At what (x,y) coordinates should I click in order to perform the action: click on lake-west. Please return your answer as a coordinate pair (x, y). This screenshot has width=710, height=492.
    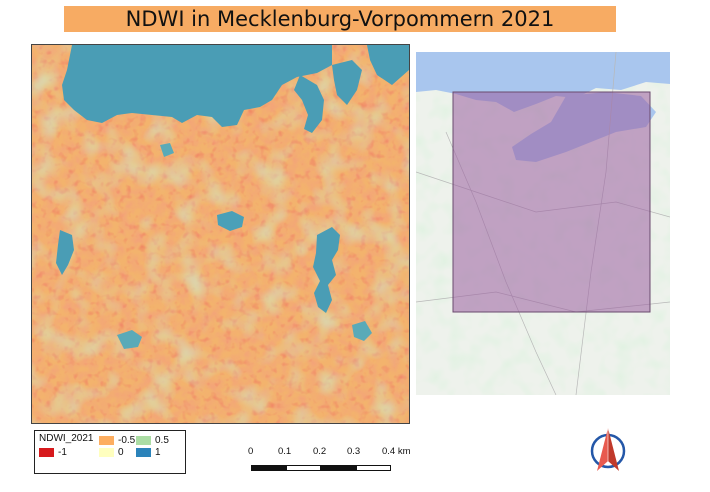
    Looking at the image, I should click on (65, 252).